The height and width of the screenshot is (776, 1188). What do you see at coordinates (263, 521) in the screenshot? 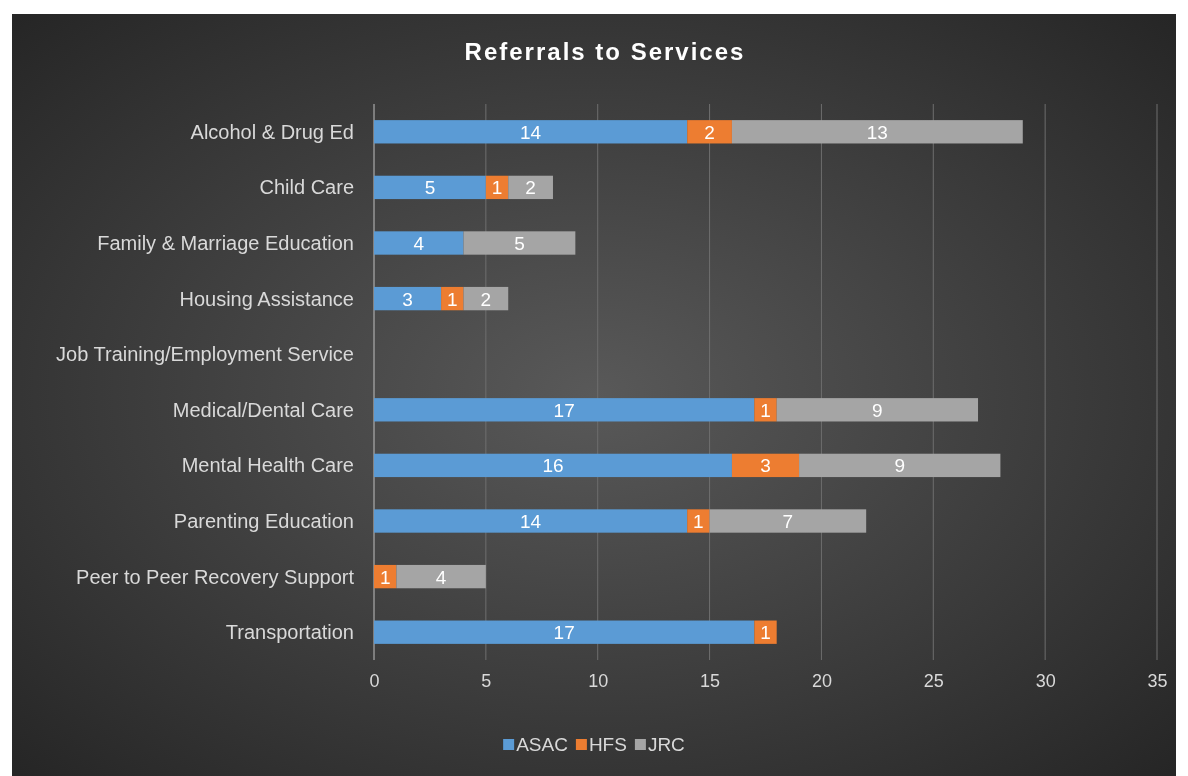
I see `y-tick-label: Parenting Education` at bounding box center [263, 521].